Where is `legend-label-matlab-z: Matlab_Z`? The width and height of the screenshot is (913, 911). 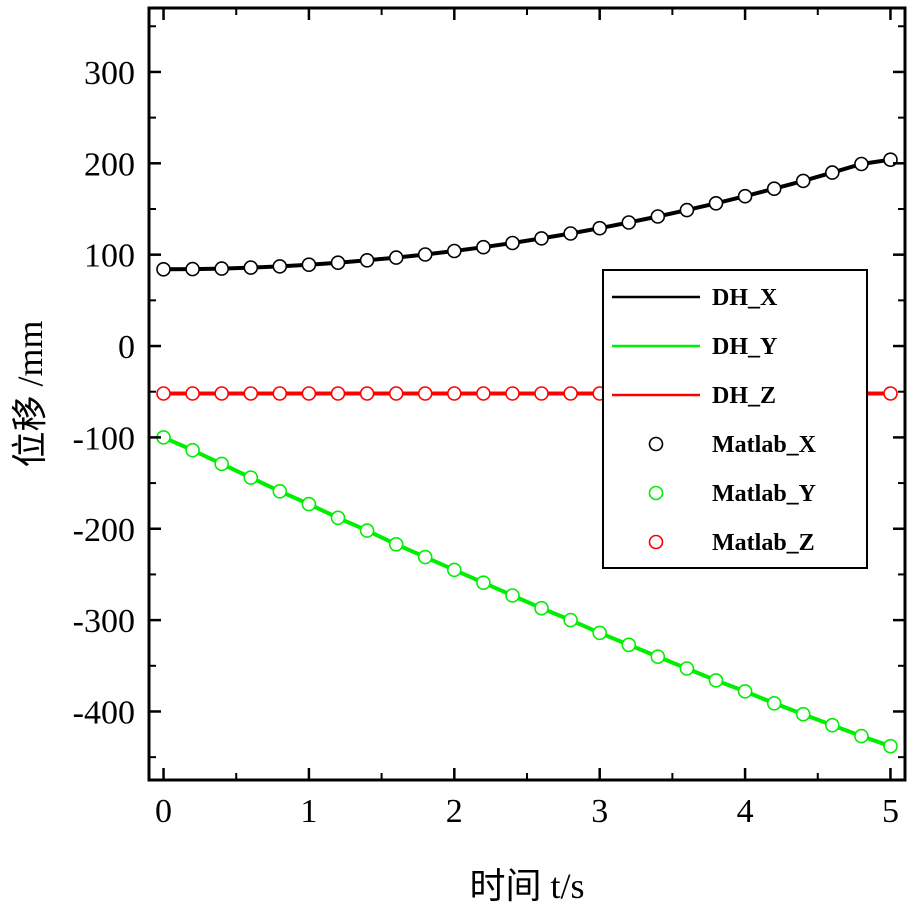
legend-label-matlab-z: Matlab_Z is located at coordinates (763, 543).